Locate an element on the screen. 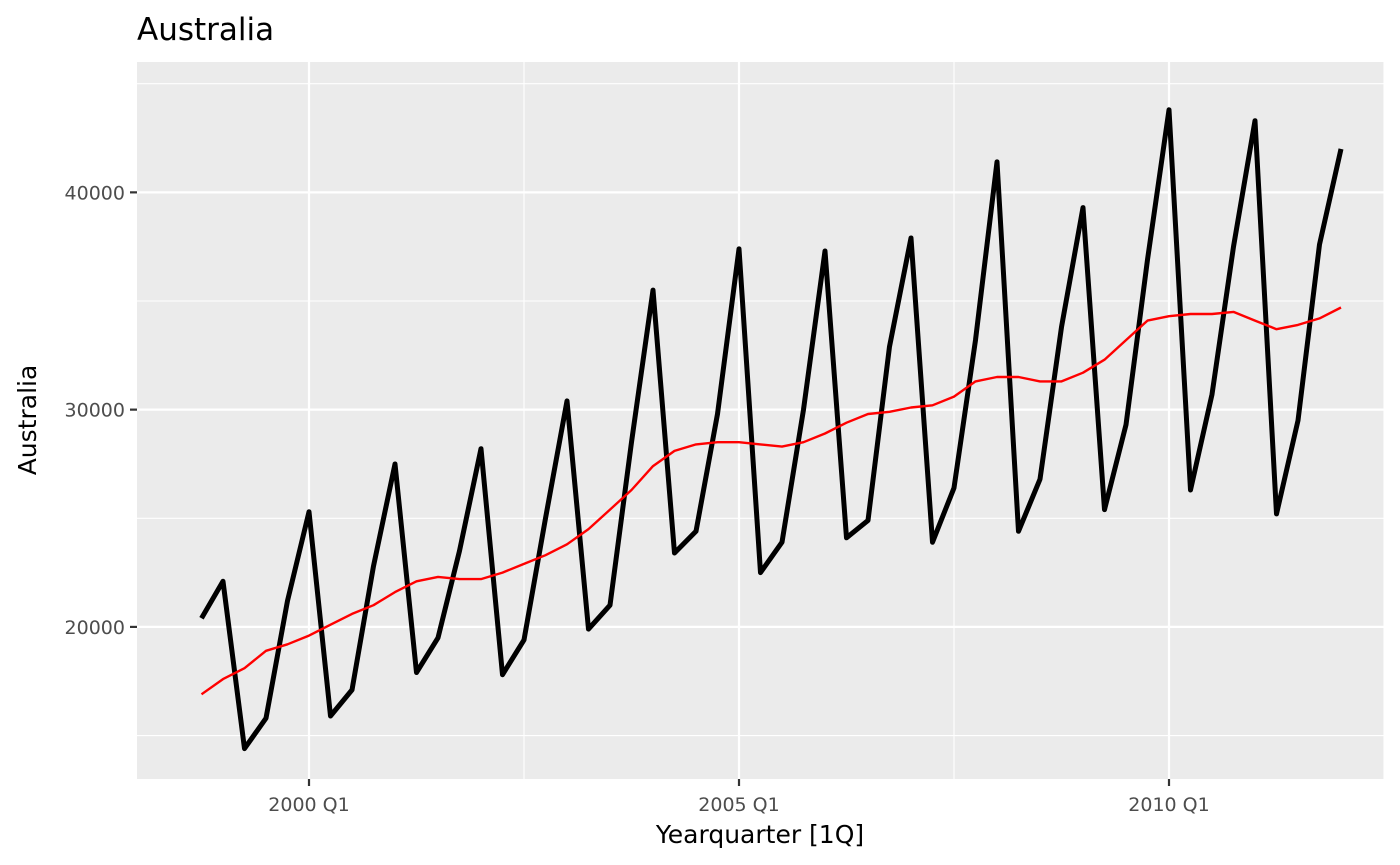 This screenshot has height=865, width=1400. chart-title: Australia is located at coordinates (205, 30).